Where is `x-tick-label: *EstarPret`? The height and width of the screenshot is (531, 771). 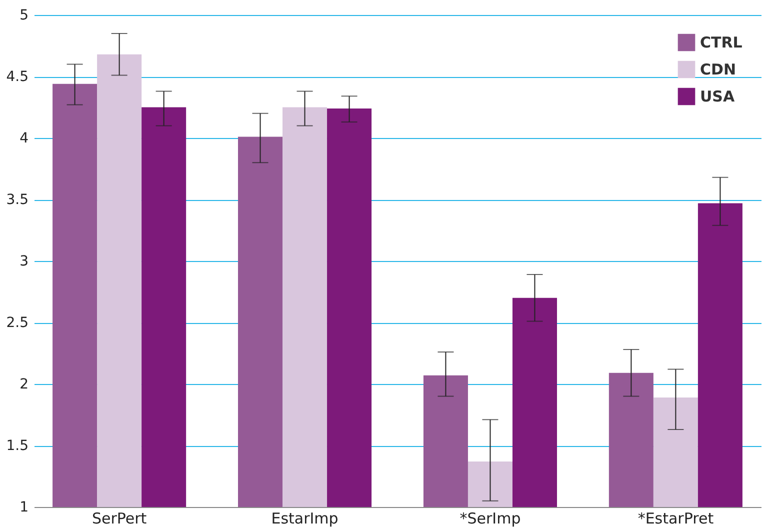
x-tick-label: *EstarPret is located at coordinates (676, 519).